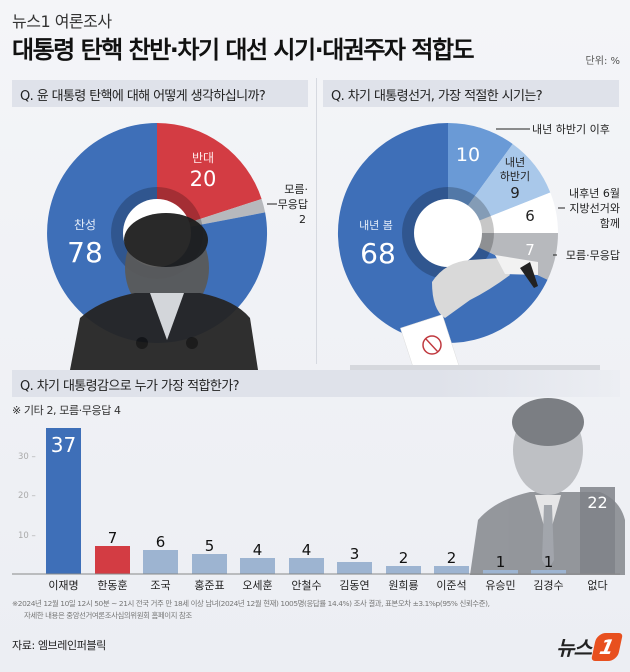  I want to click on methodology-note-2: 자세한 내용은 중앙선거여론조사심의위원회 홈페이지 참조, so click(108, 615).